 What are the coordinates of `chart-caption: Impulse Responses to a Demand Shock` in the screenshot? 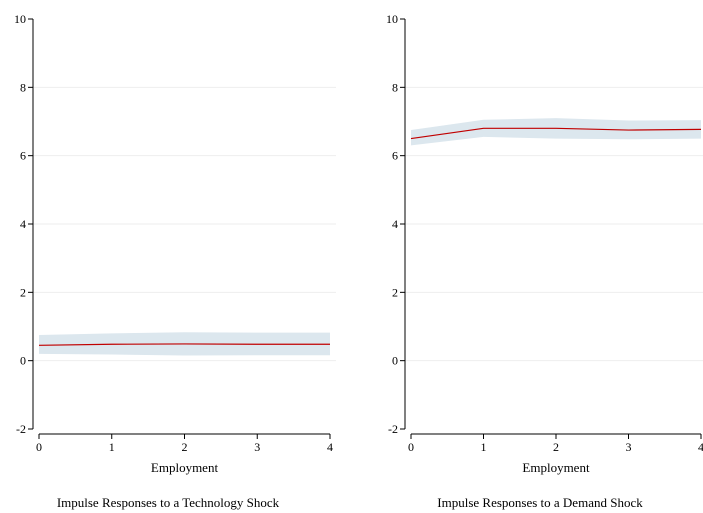 It's located at (540, 502).